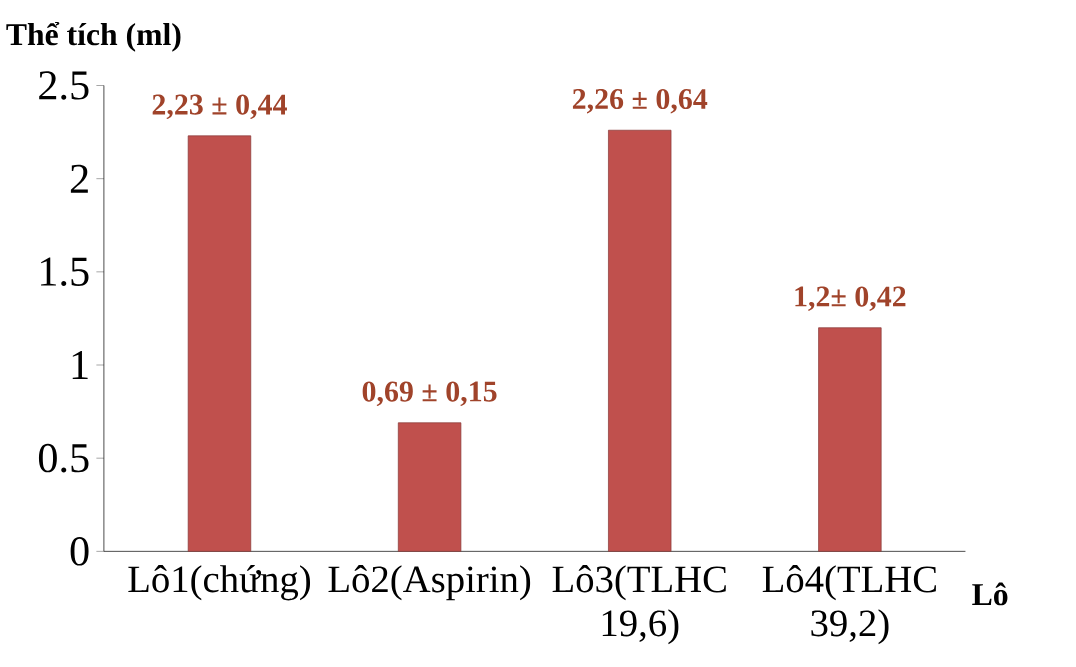  What do you see at coordinates (63, 458) in the screenshot?
I see `y-tick-label: 0.5` at bounding box center [63, 458].